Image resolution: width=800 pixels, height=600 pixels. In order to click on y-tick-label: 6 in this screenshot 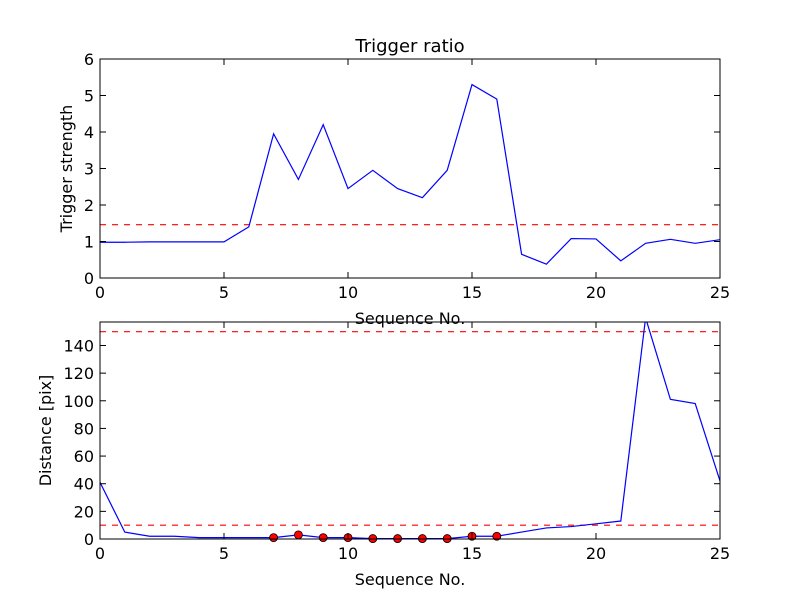, I will do `click(89, 59)`.